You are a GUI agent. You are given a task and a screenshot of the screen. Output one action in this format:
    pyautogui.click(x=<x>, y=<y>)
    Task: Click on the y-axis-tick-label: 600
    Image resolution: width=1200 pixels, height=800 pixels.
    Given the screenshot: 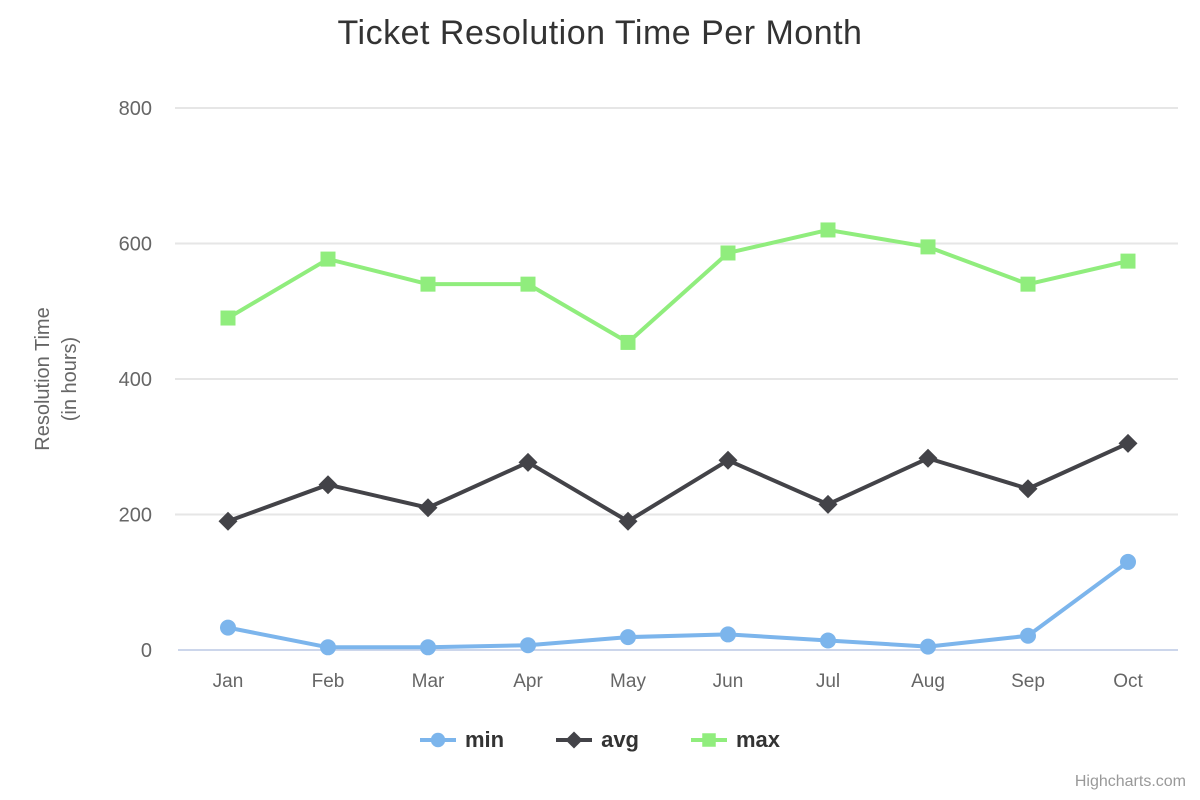 What is the action you would take?
    pyautogui.click(x=135, y=245)
    